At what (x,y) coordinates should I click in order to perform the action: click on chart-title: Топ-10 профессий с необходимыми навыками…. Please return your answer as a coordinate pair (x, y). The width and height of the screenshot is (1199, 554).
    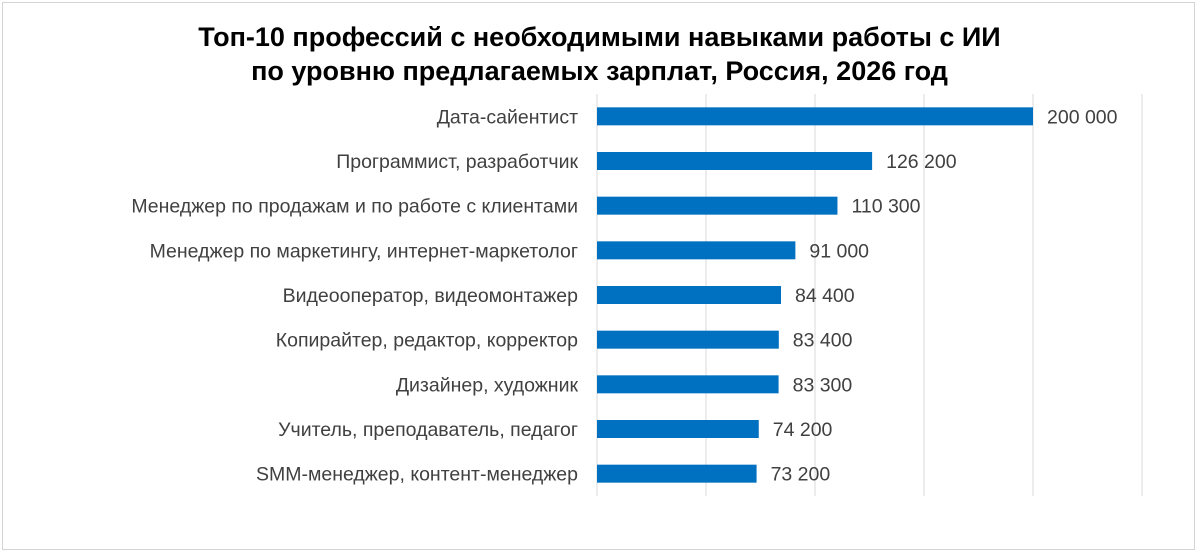
    Looking at the image, I should click on (599, 54).